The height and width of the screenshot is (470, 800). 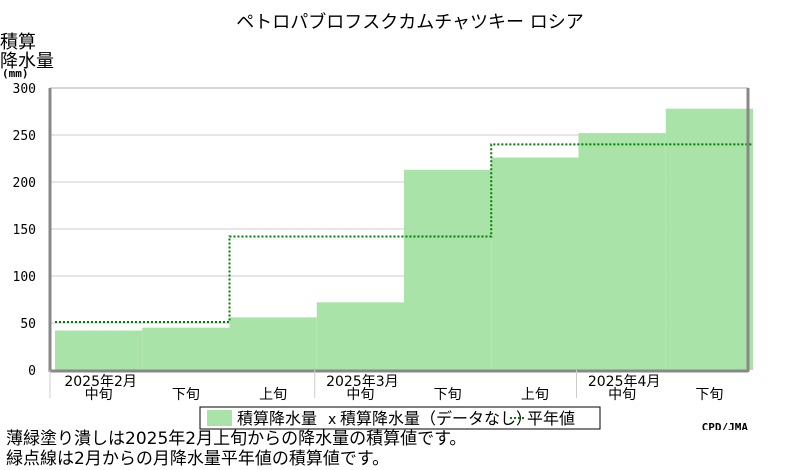 What do you see at coordinates (236, 439) in the screenshot?
I see `note-accumulation: 薄緑塗り潰しは2025年2月上旬からの降水量の積算値です。` at bounding box center [236, 439].